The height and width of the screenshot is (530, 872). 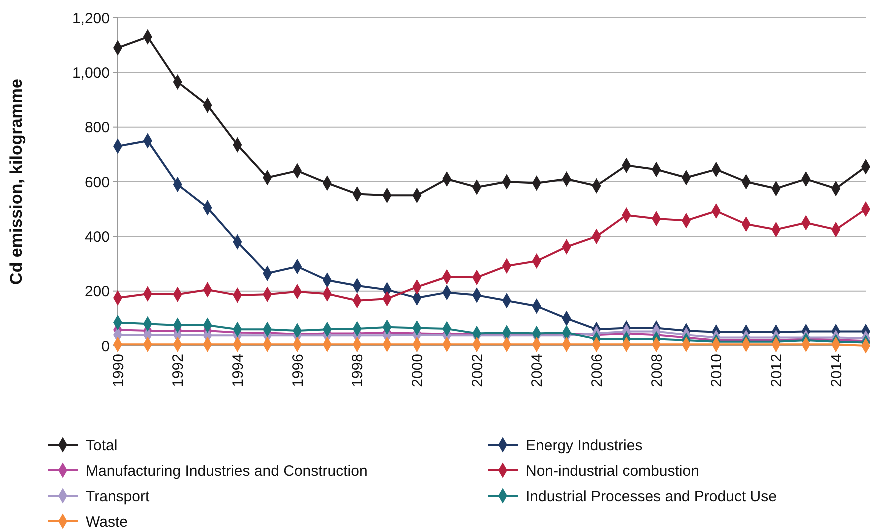 What do you see at coordinates (358, 371) in the screenshot?
I see `x-tick-label: 1998` at bounding box center [358, 371].